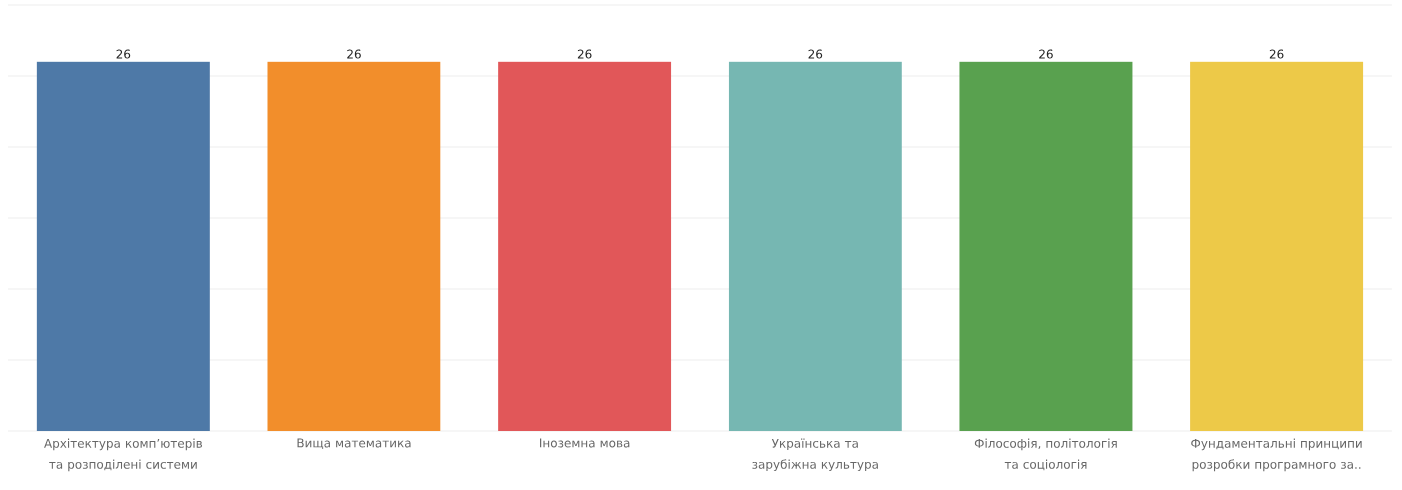 This screenshot has width=1402, height=490. What do you see at coordinates (1045, 454) in the screenshot?
I see `x-tick-label: Філософія, політологія та соціологія` at bounding box center [1045, 454].